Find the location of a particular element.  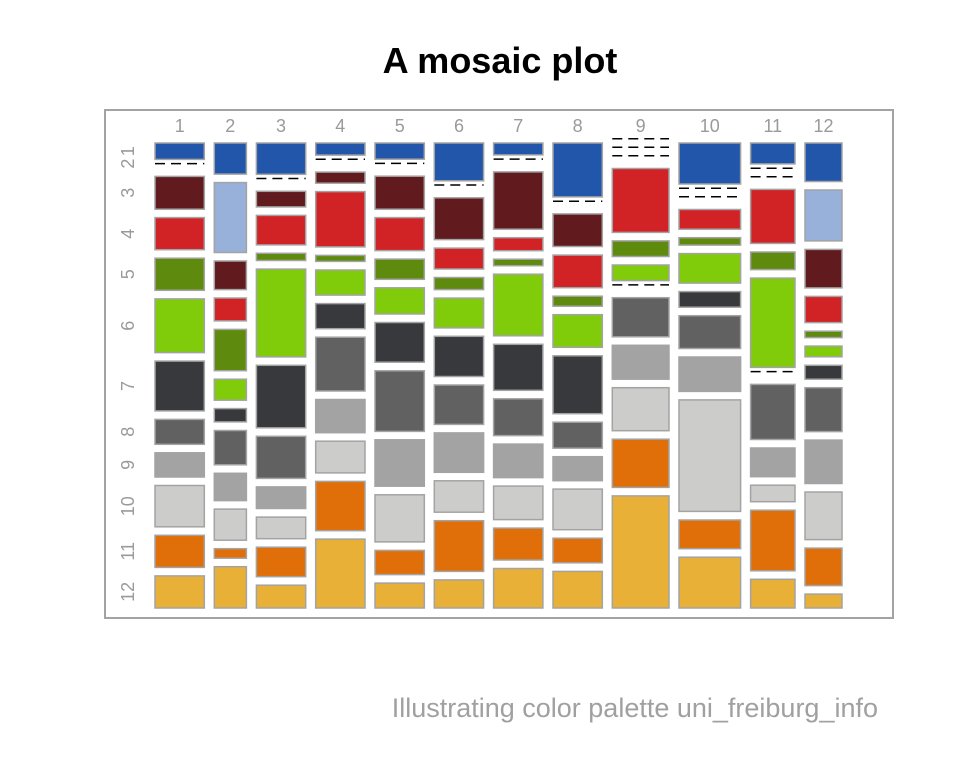

tile-col4-row8 is located at coordinates (340, 364).